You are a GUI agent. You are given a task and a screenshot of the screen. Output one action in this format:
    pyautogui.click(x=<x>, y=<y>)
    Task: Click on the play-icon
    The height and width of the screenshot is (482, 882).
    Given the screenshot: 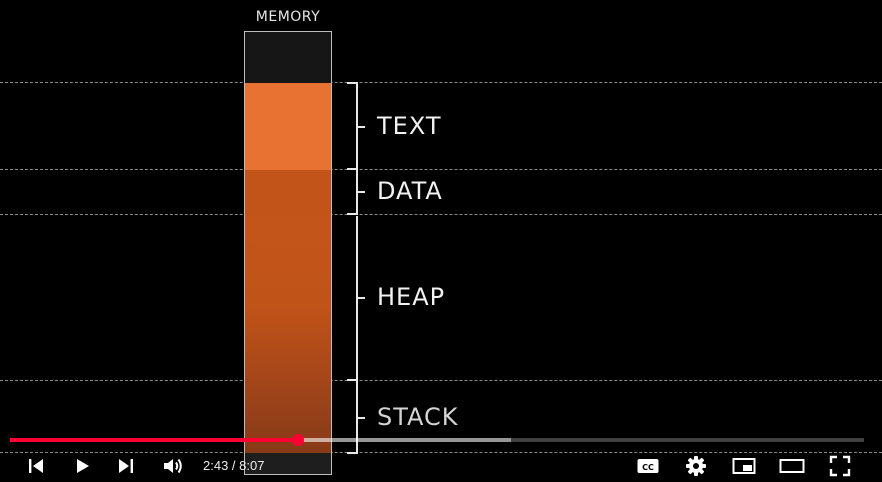 What is the action you would take?
    pyautogui.click(x=83, y=466)
    